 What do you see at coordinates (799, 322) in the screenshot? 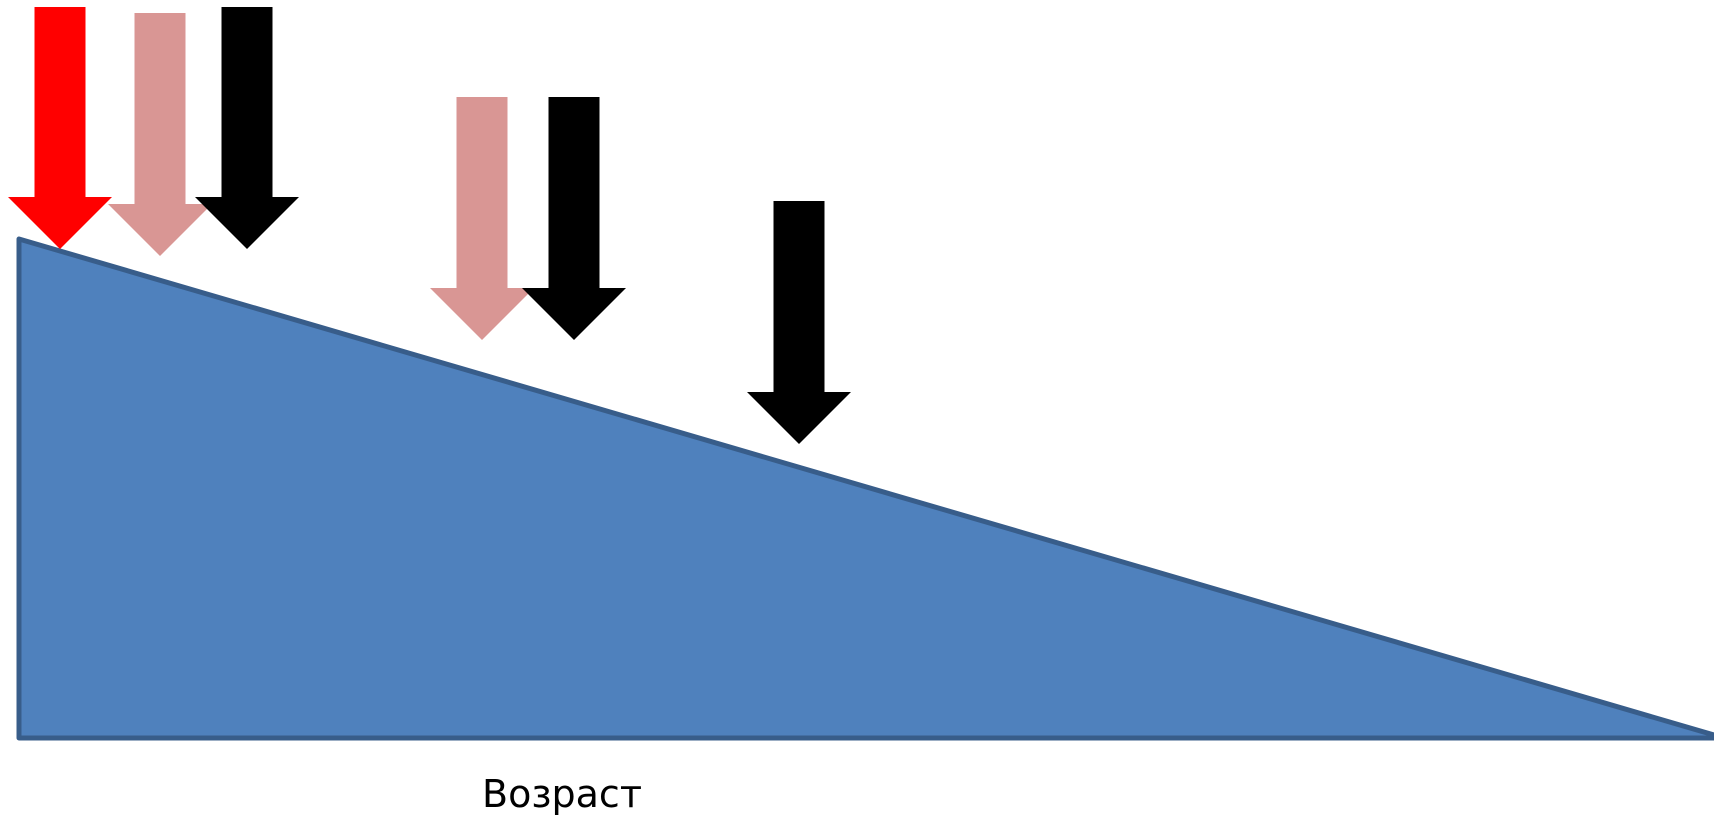
I see `arrow-black-down-3-icon` at bounding box center [799, 322].